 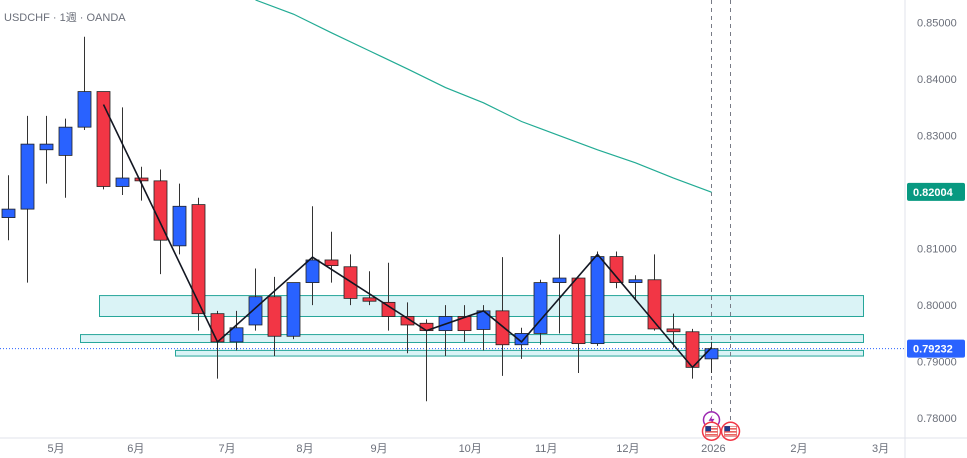 I want to click on y-tick-label: 0.84000, so click(x=937, y=80).